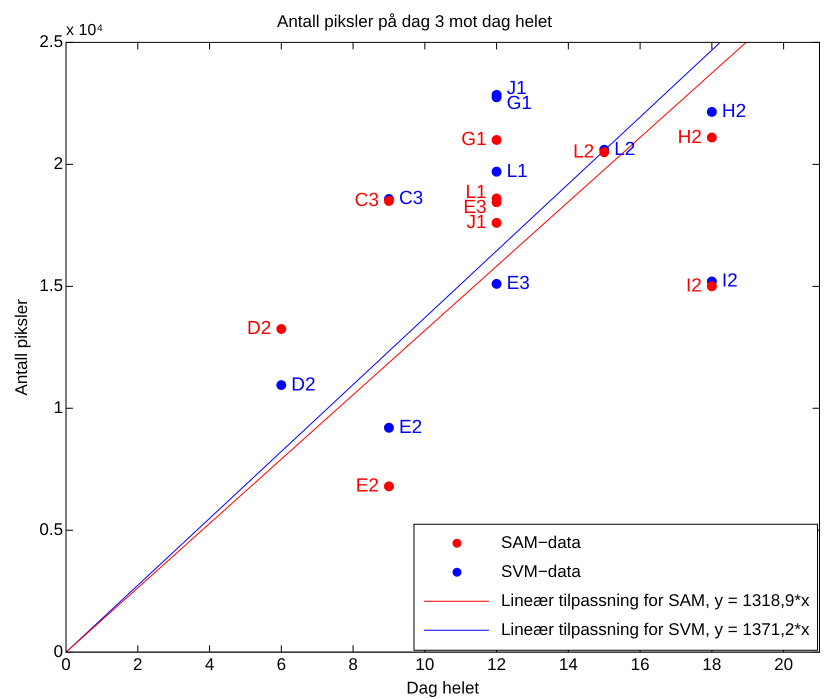  Describe the element at coordinates (655, 629) in the screenshot. I see `legend-label: Lineær tilpassning for SVM, y = 1371,2*x` at that location.